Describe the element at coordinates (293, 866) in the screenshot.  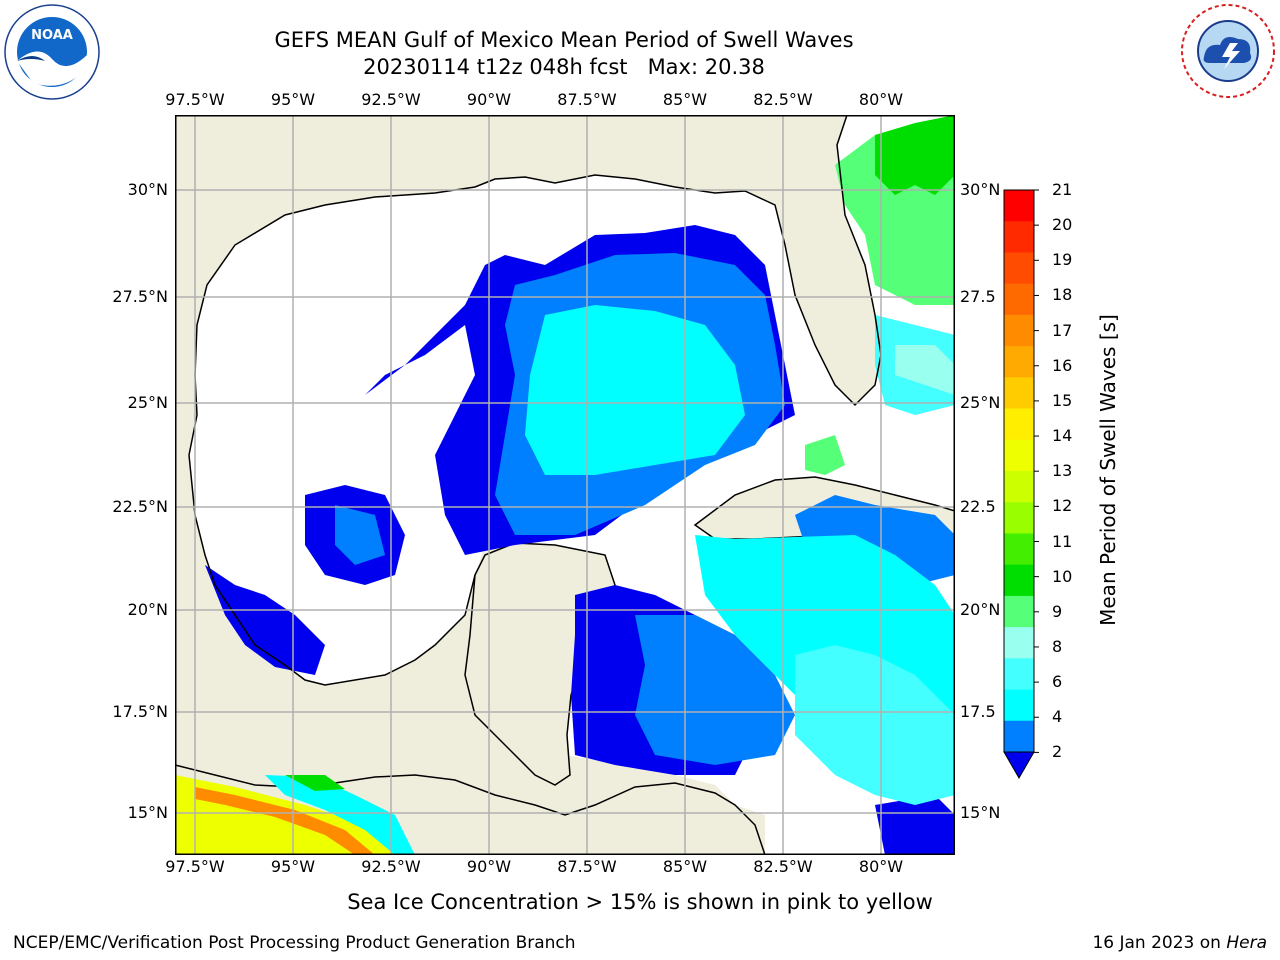
I see `lon-label-bottom: 95°W` at that location.